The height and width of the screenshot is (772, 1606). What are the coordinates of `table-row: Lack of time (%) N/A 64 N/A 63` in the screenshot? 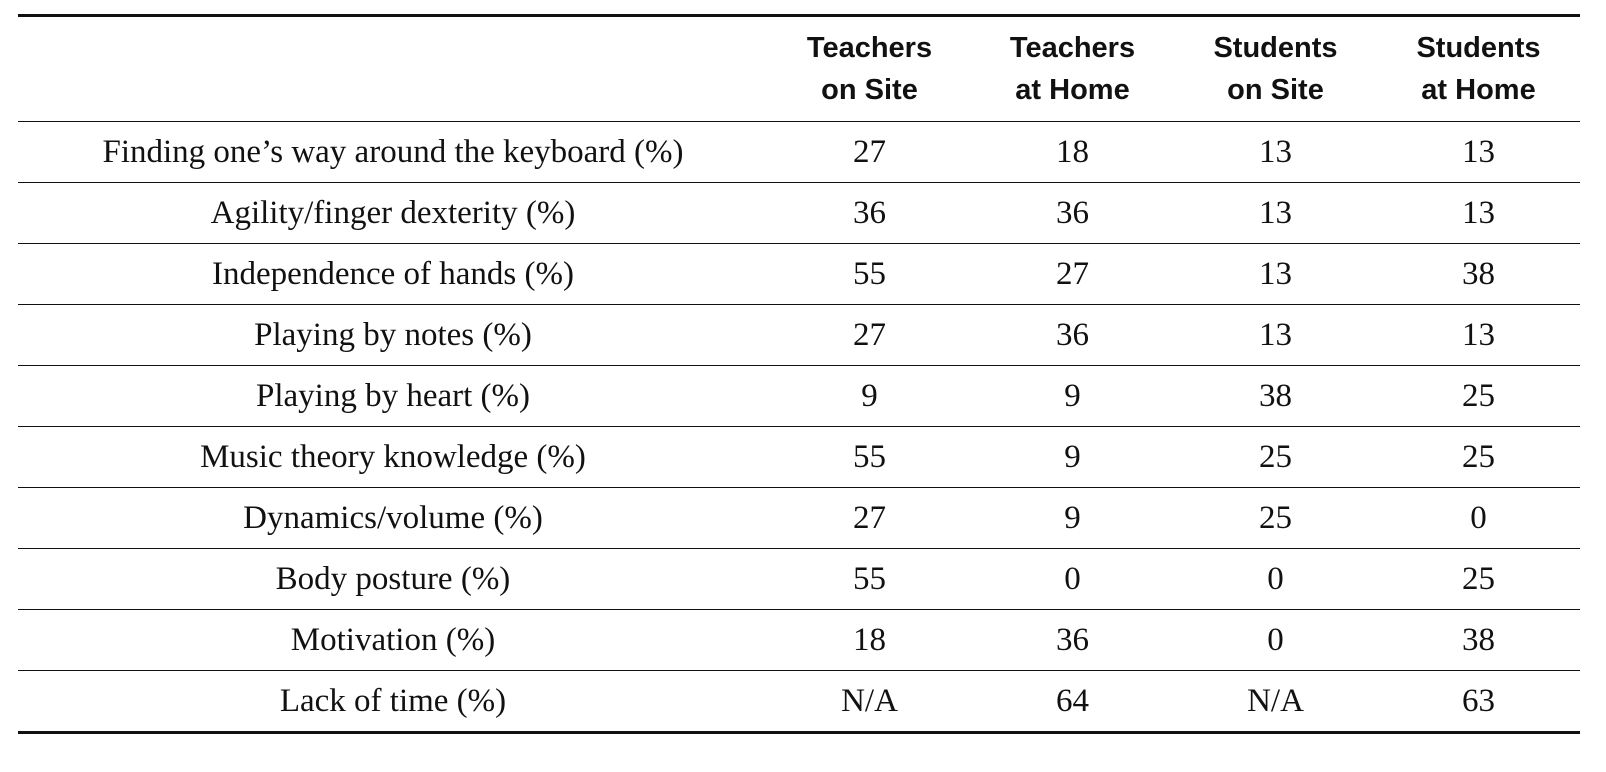 It's located at (799, 702).